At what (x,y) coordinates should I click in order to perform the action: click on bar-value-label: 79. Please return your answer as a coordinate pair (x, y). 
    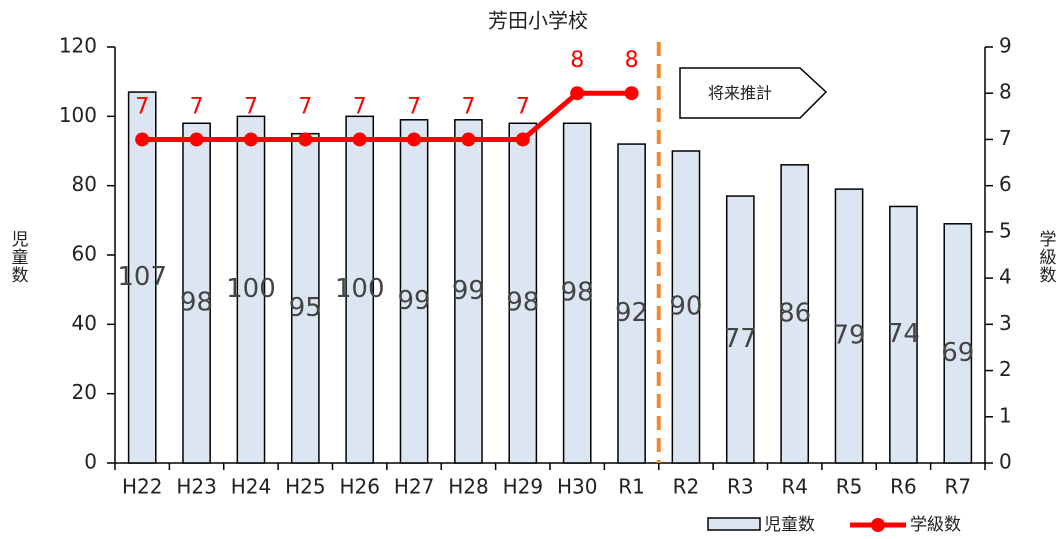
    Looking at the image, I should click on (849, 336).